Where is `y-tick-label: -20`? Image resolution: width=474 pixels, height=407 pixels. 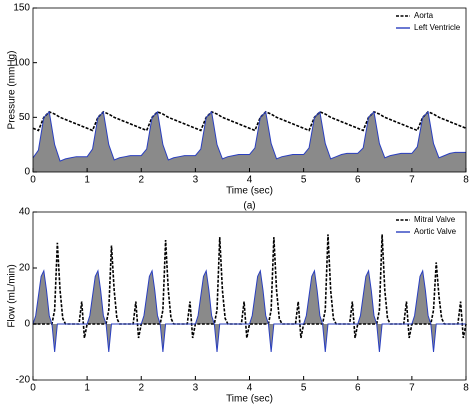 y-tick-label: -20 is located at coordinates (23, 380).